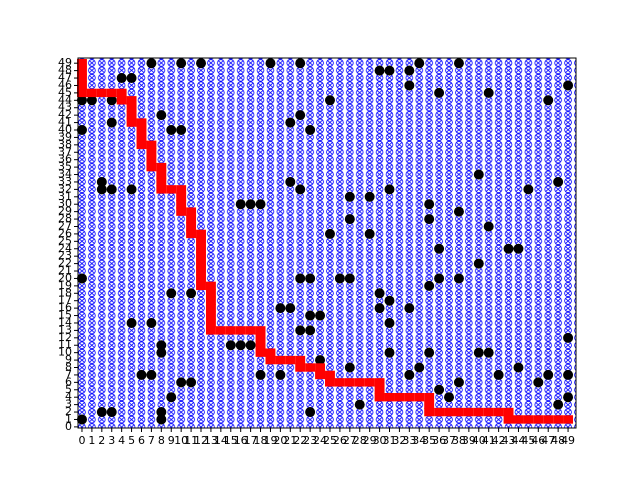 This screenshot has height=480, width=640. What do you see at coordinates (469, 440) in the screenshot?
I see `x-tick-label: 39` at bounding box center [469, 440].